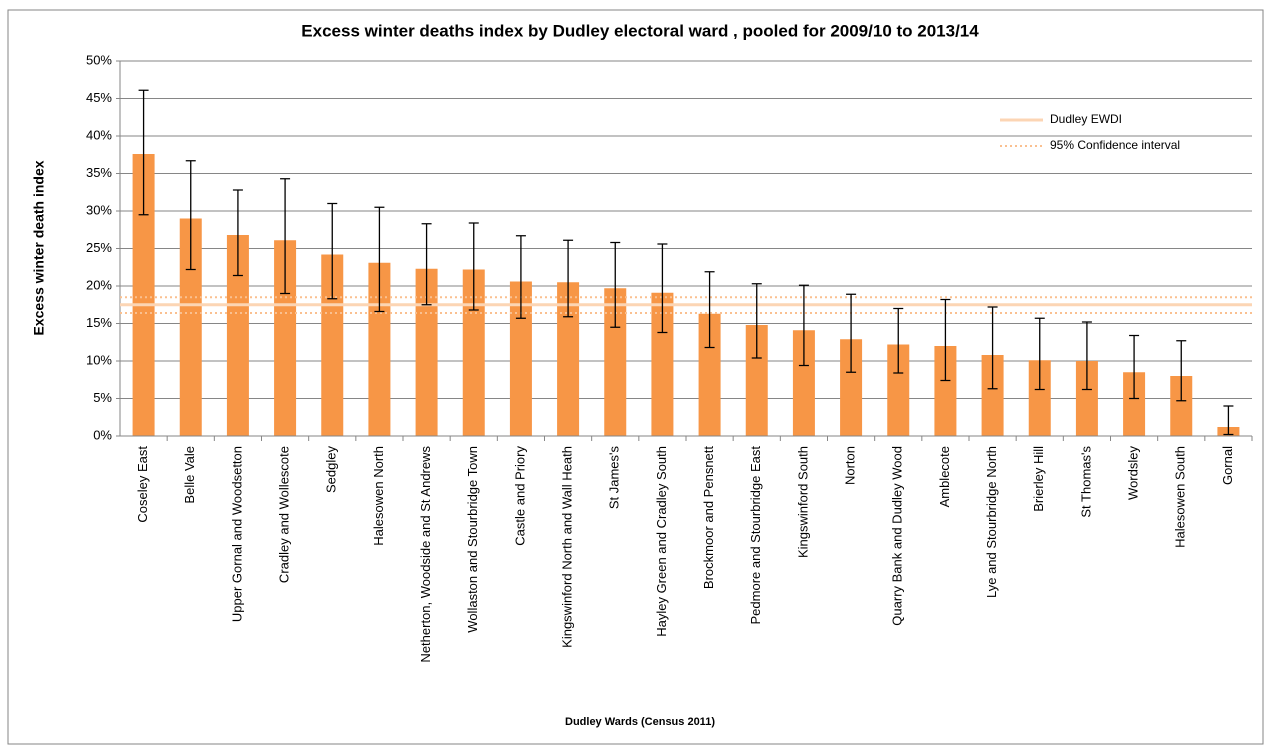 The width and height of the screenshot is (1272, 749). I want to click on x-tick-label: Cradley and Wollescote, so click(284, 514).